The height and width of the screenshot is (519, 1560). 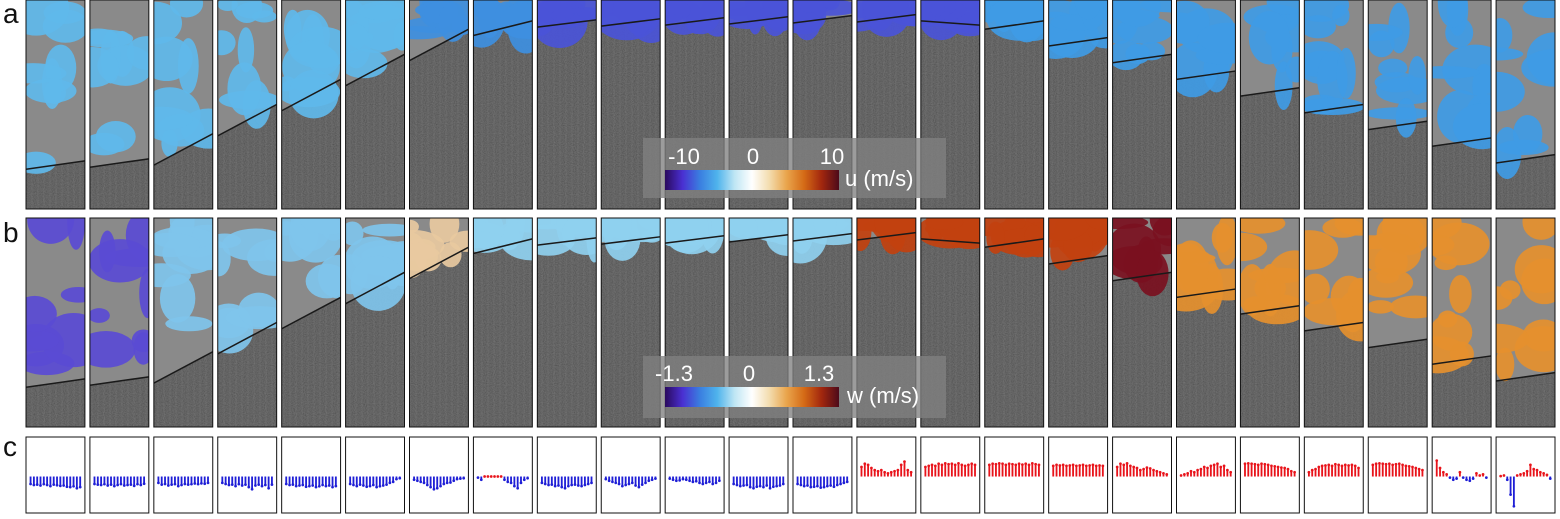 What do you see at coordinates (1206, 475) in the screenshot?
I see `panel-c-frame` at bounding box center [1206, 475].